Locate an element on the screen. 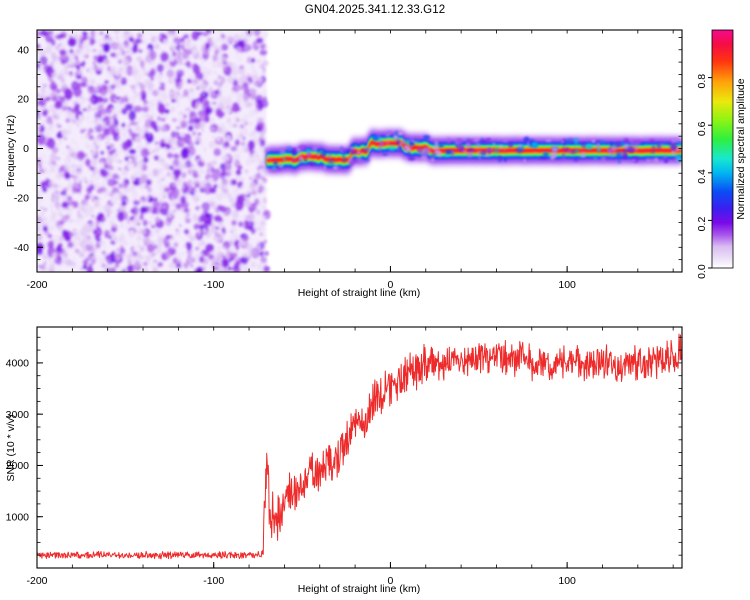 Image resolution: width=750 pixels, height=600 pixels. y-tick-label: 1000 is located at coordinates (18, 517).